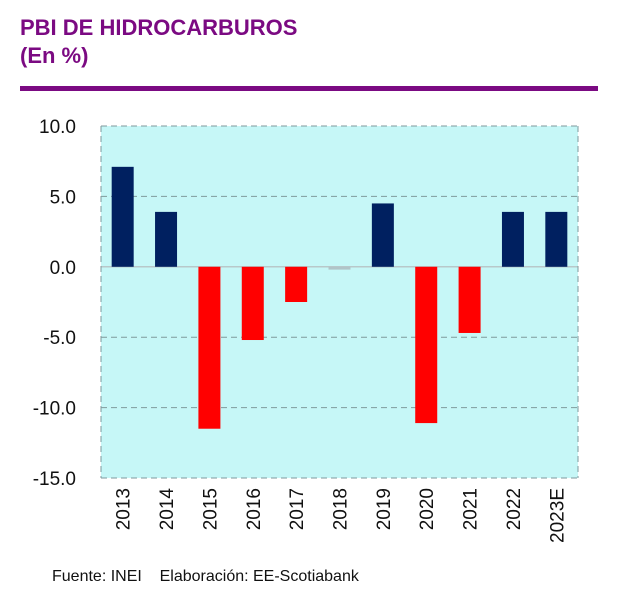 This screenshot has height=607, width=620. I want to click on title-divider, so click(309, 88).